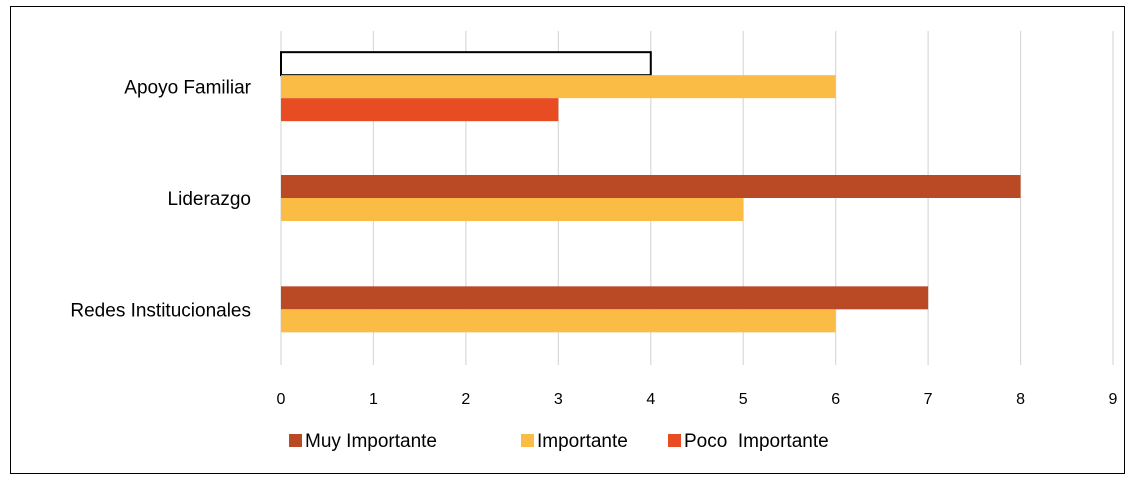  Describe the element at coordinates (209, 199) in the screenshot. I see `category-label: Liderazgo` at that location.